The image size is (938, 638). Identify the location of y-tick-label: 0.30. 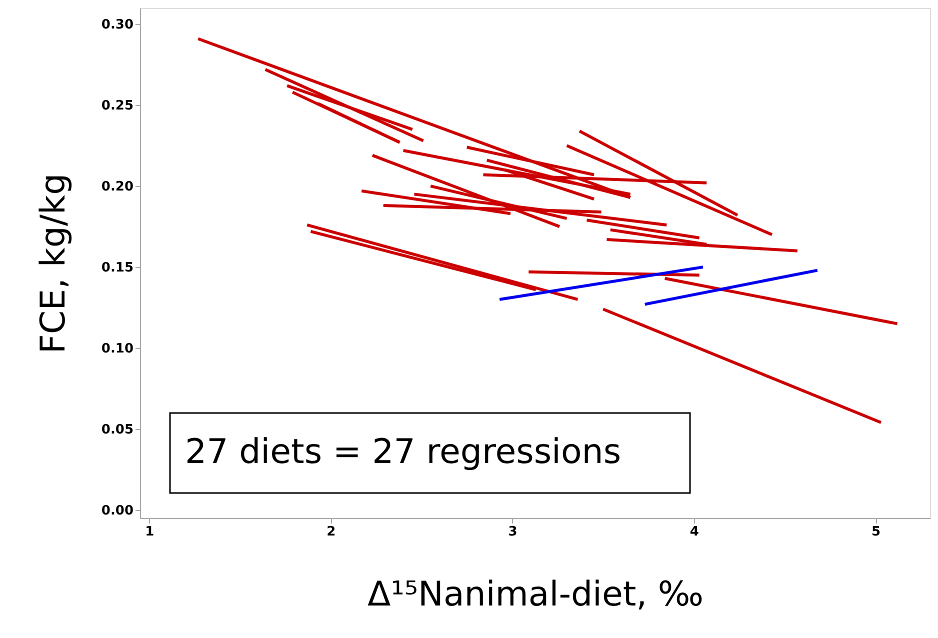
(117, 25).